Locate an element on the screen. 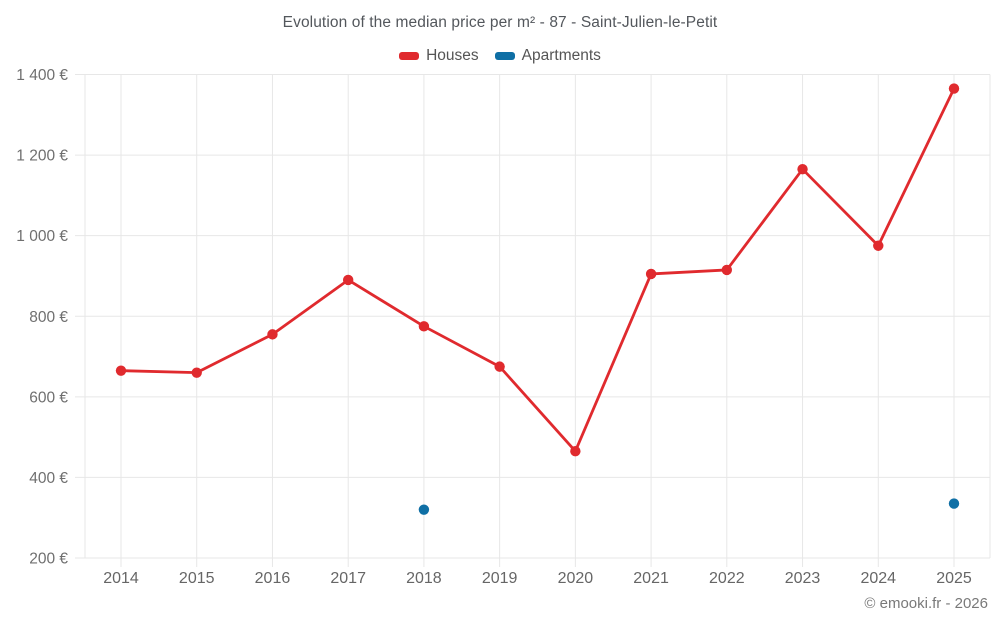  legend-item-houses: Houses is located at coordinates (439, 56).